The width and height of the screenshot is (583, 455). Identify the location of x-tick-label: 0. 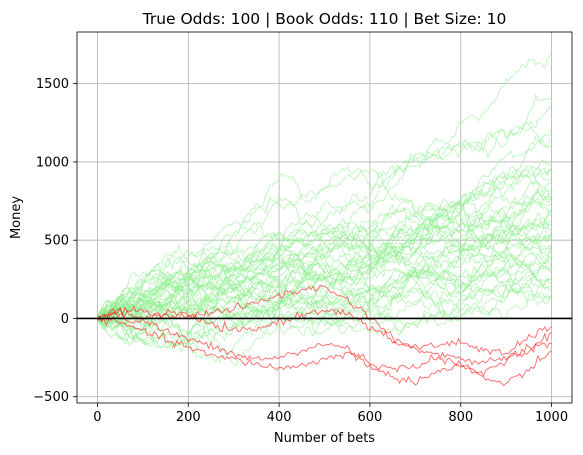
(97, 417).